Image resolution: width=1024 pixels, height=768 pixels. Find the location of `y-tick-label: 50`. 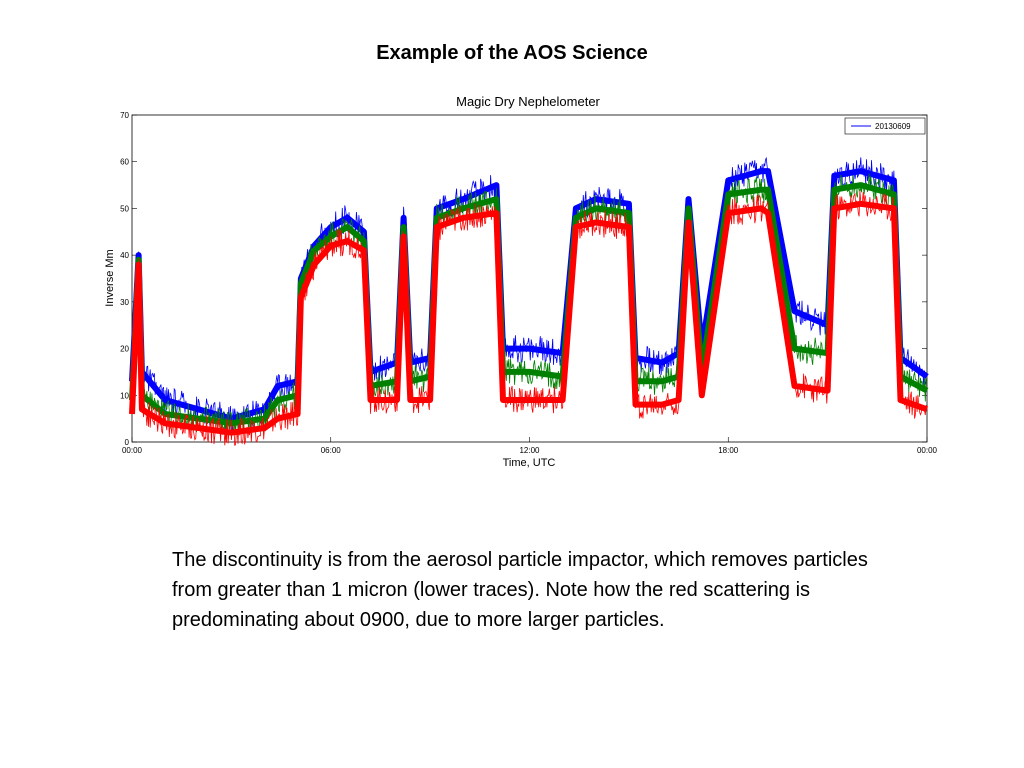

y-tick-label: 50 is located at coordinates (124, 208).